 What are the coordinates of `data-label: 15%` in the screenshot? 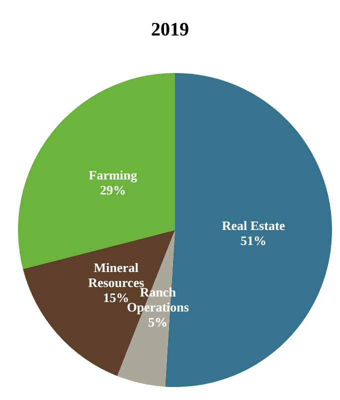 It's located at (116, 296).